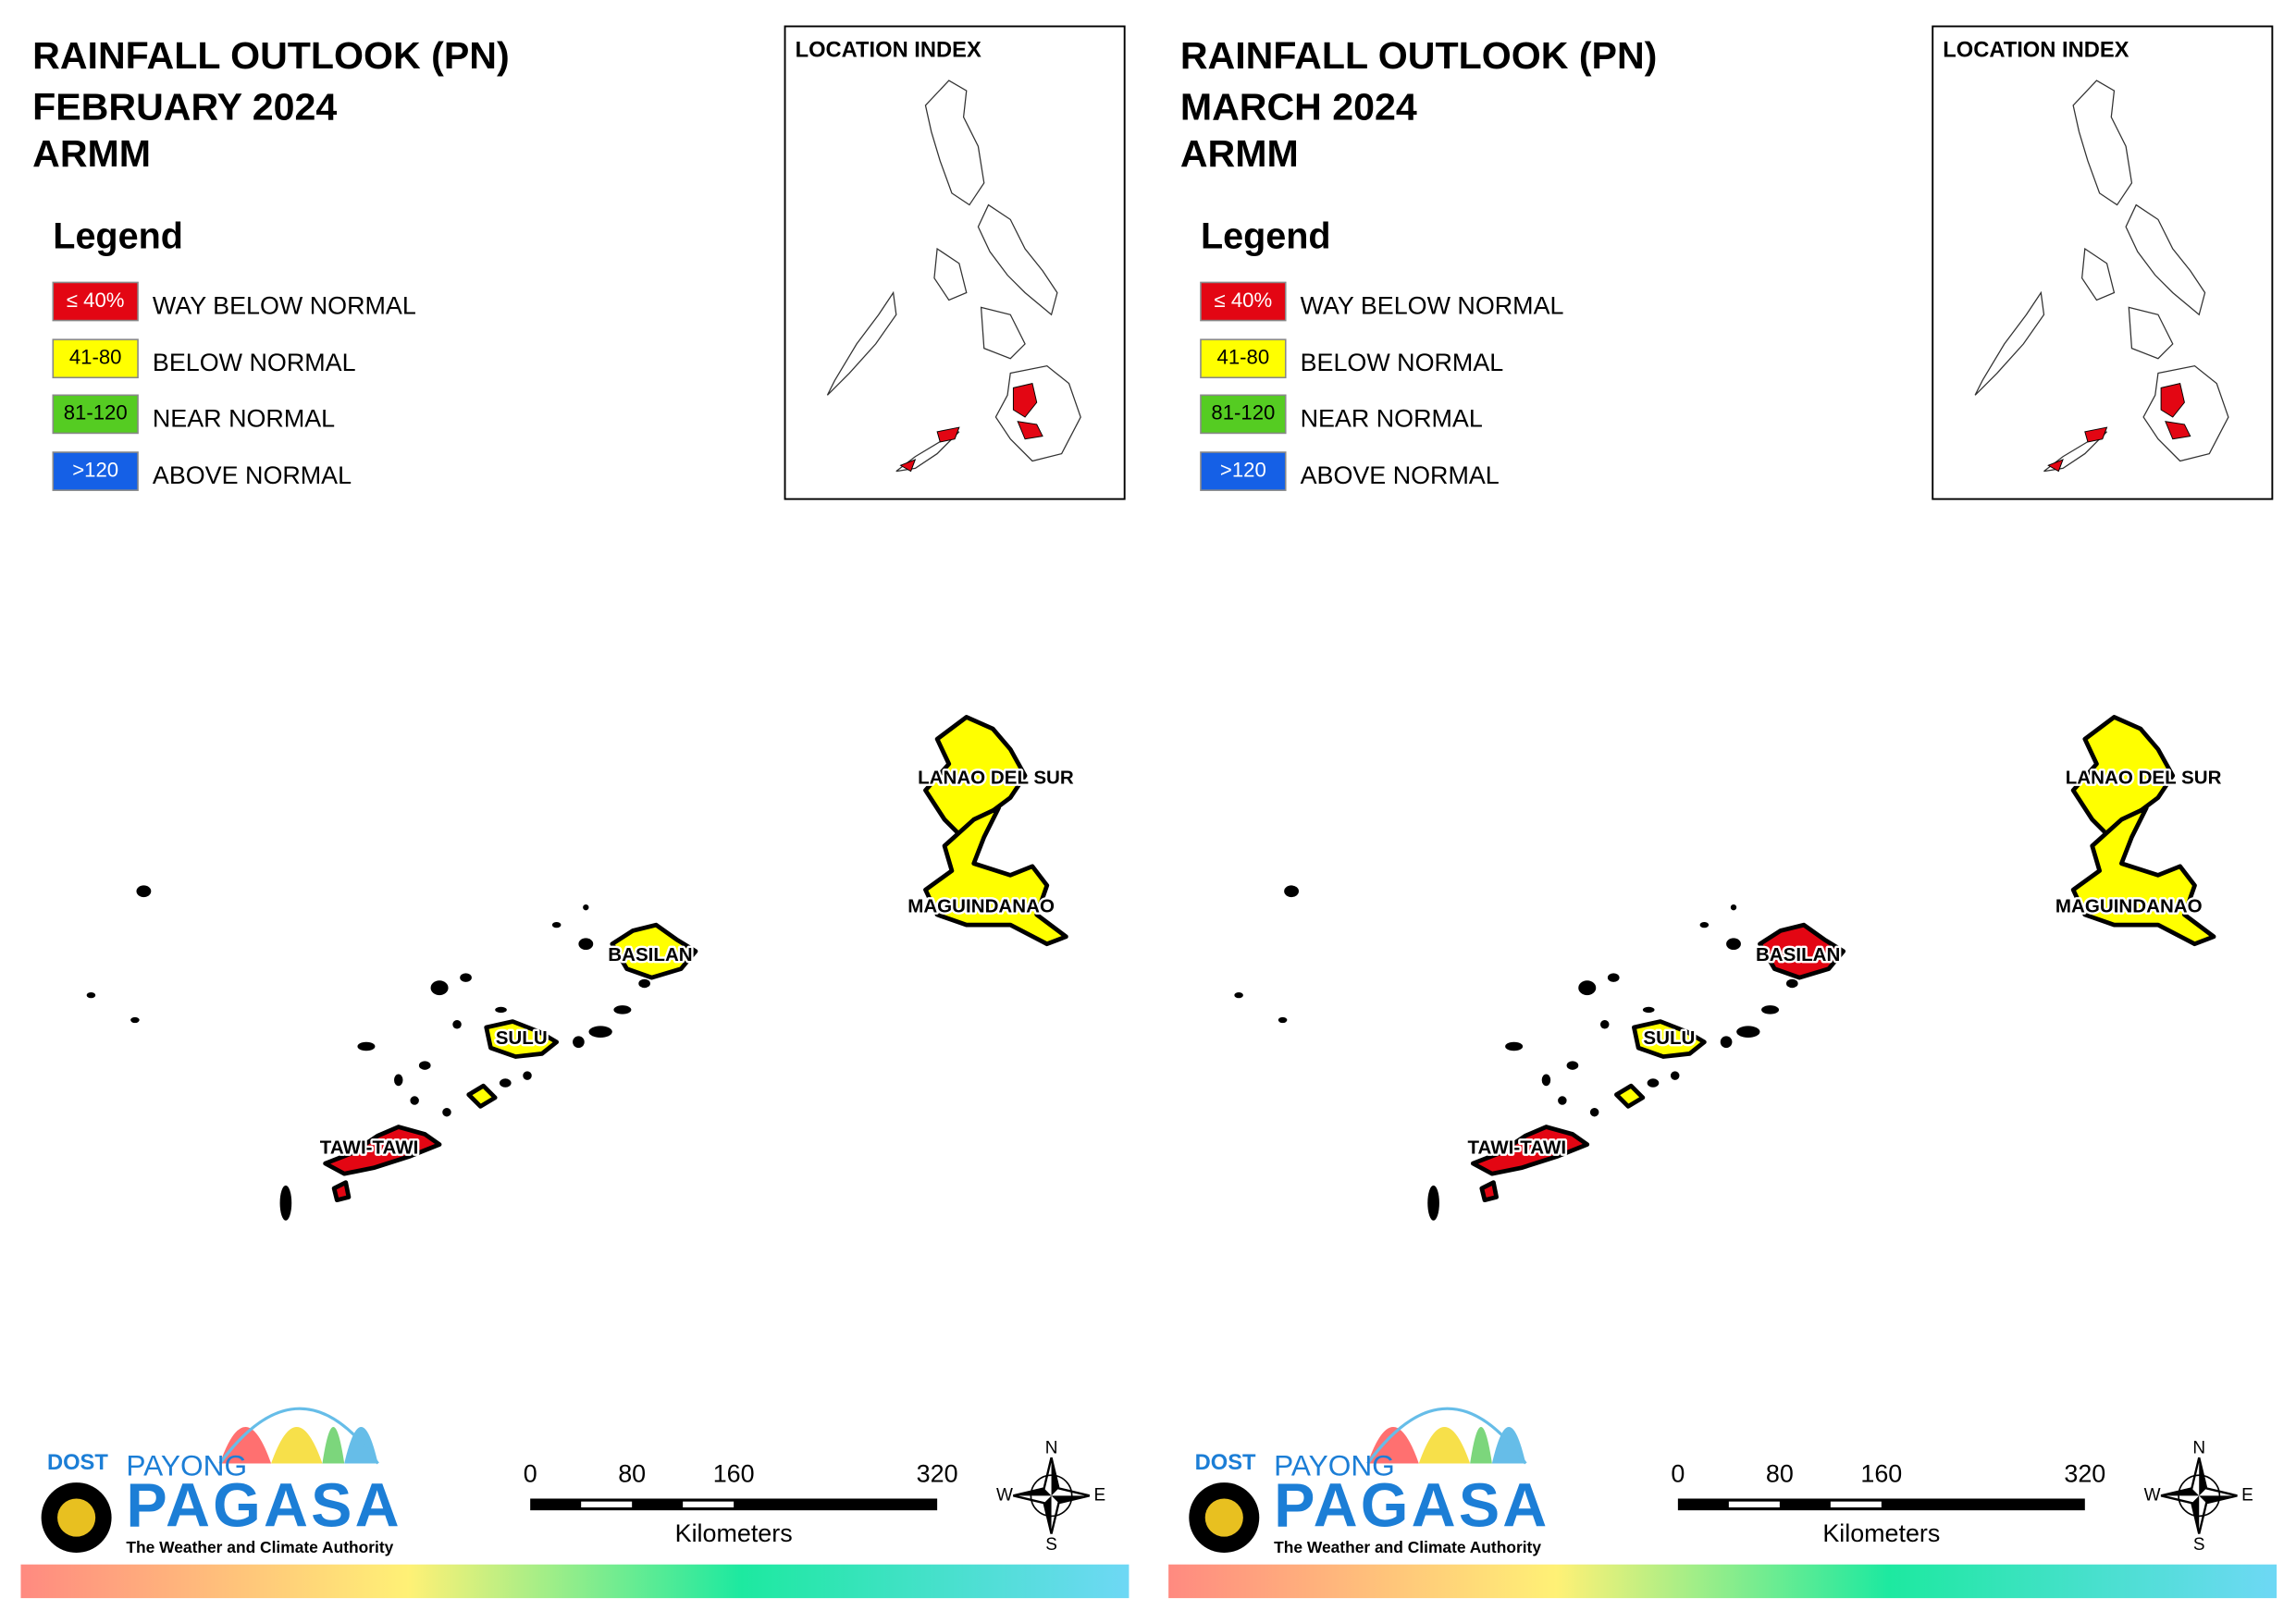 The width and height of the screenshot is (2296, 1623). I want to click on legend-title: Legend, so click(1266, 235).